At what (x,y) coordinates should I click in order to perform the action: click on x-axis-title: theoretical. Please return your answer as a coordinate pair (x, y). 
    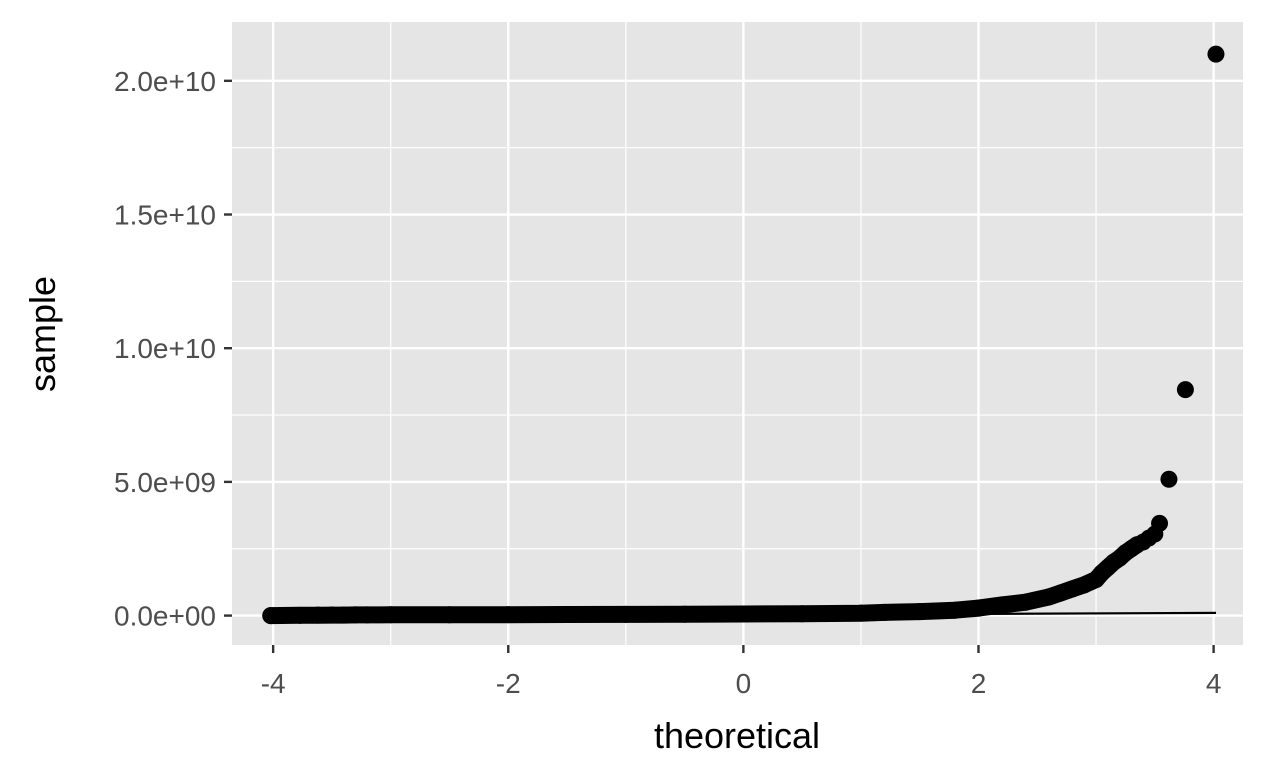
    Looking at the image, I should click on (737, 735).